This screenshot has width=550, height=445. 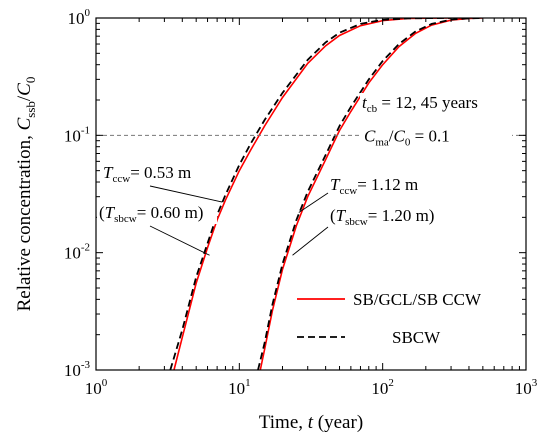 I want to click on y-tick-label-0: 10⁻³, so click(x=77, y=369).